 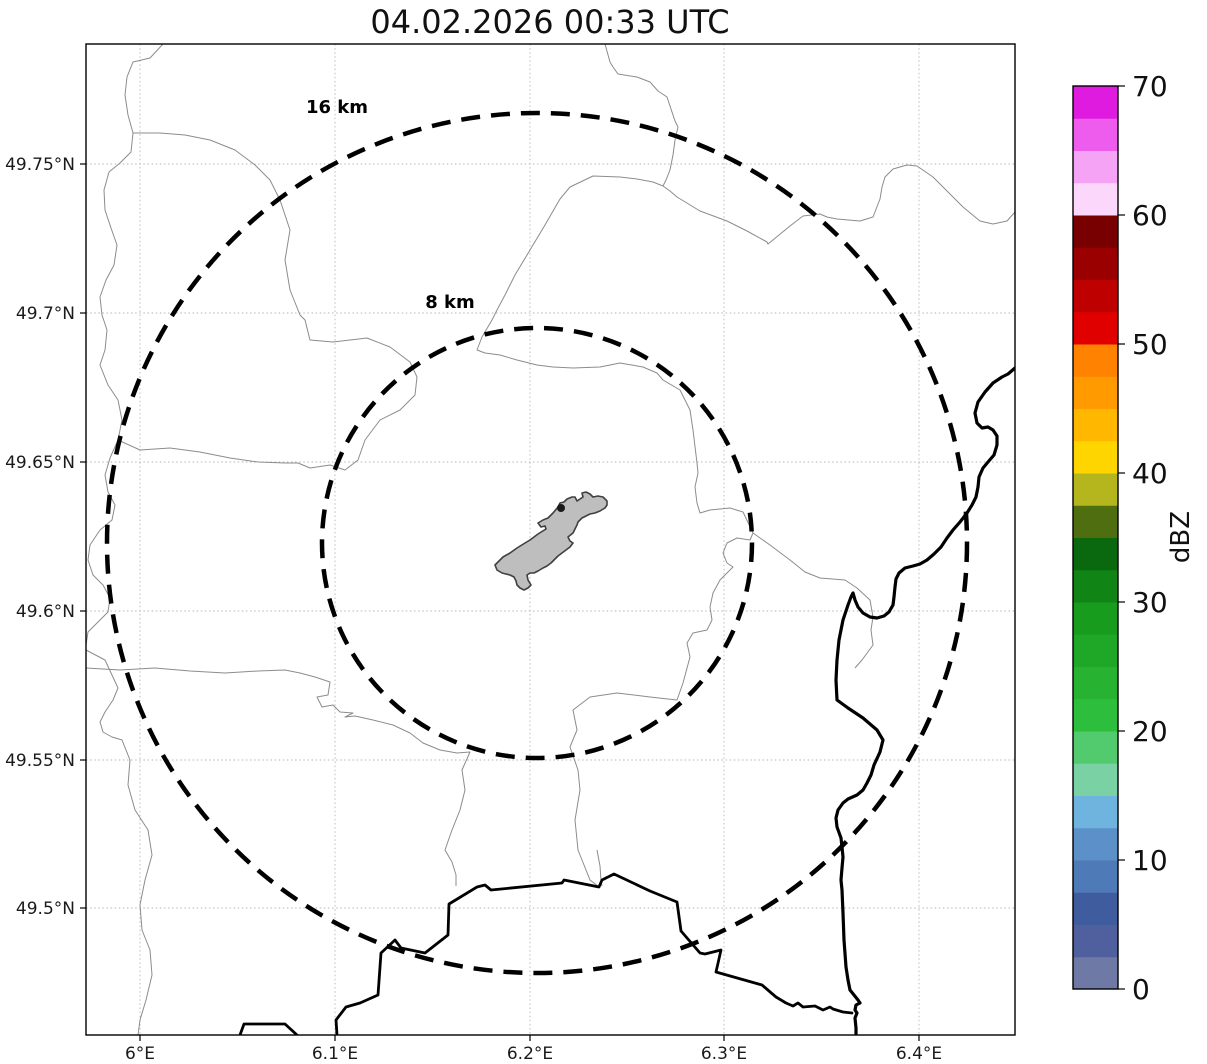 I want to click on x-tick-label: 6.1°E, so click(x=335, y=1054).